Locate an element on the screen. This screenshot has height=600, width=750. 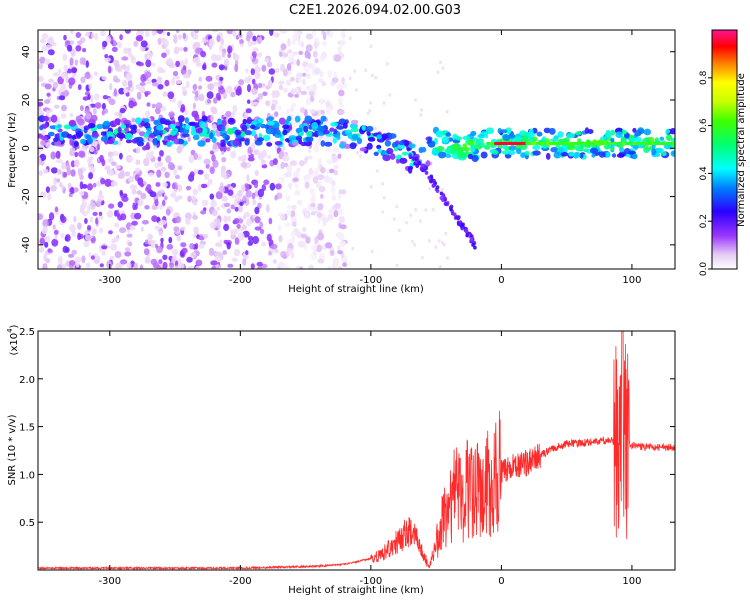
spectrogram-ytick-label: -40 is located at coordinates (26, 245).